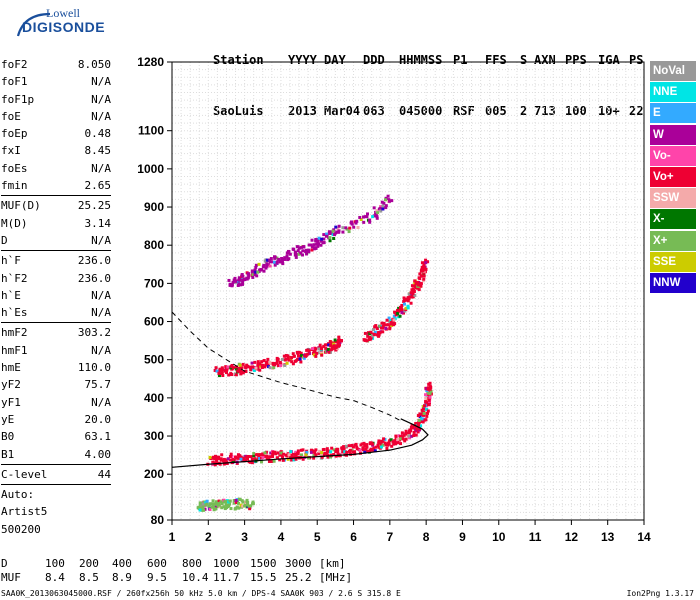  Describe the element at coordinates (94, 278) in the screenshot. I see `param-value: 236.0` at that location.